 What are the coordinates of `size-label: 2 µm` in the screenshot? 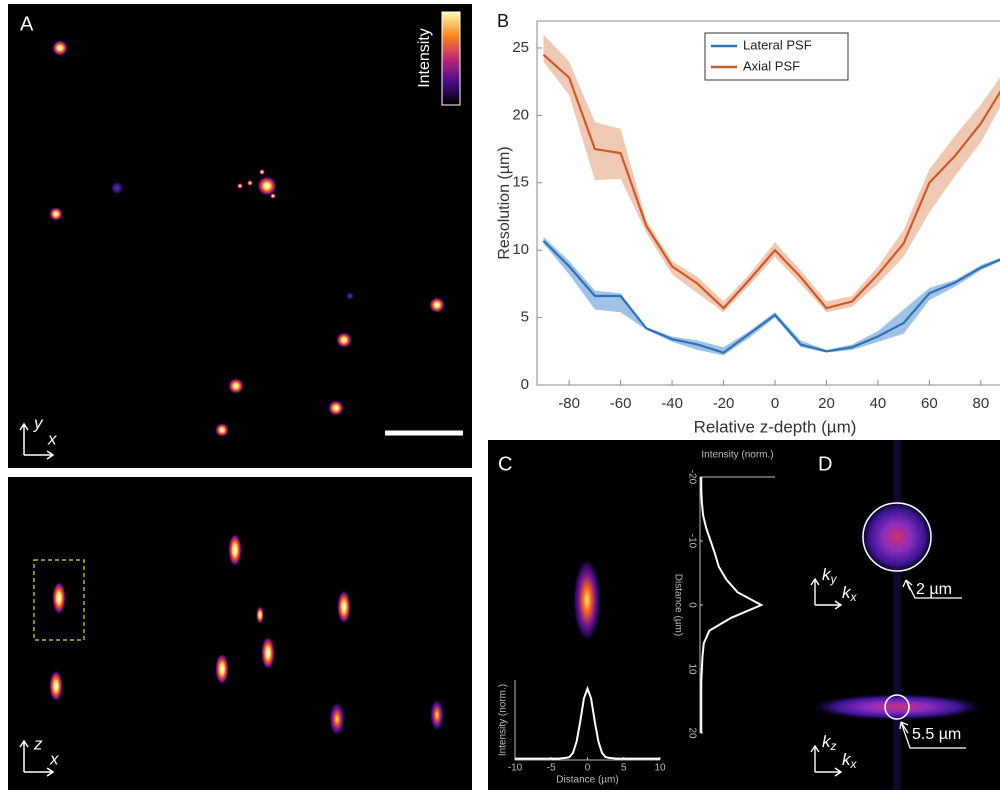 It's located at (934, 589).